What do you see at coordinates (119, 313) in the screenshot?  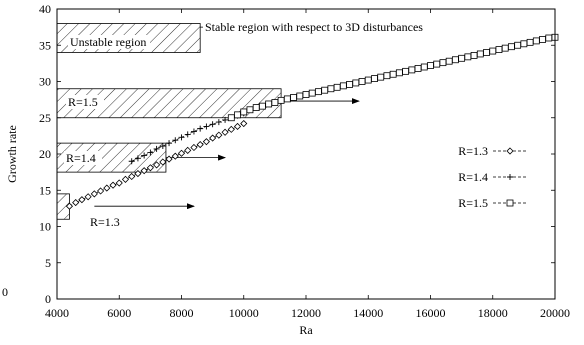 I see `x-tick-label: 6000` at bounding box center [119, 313].